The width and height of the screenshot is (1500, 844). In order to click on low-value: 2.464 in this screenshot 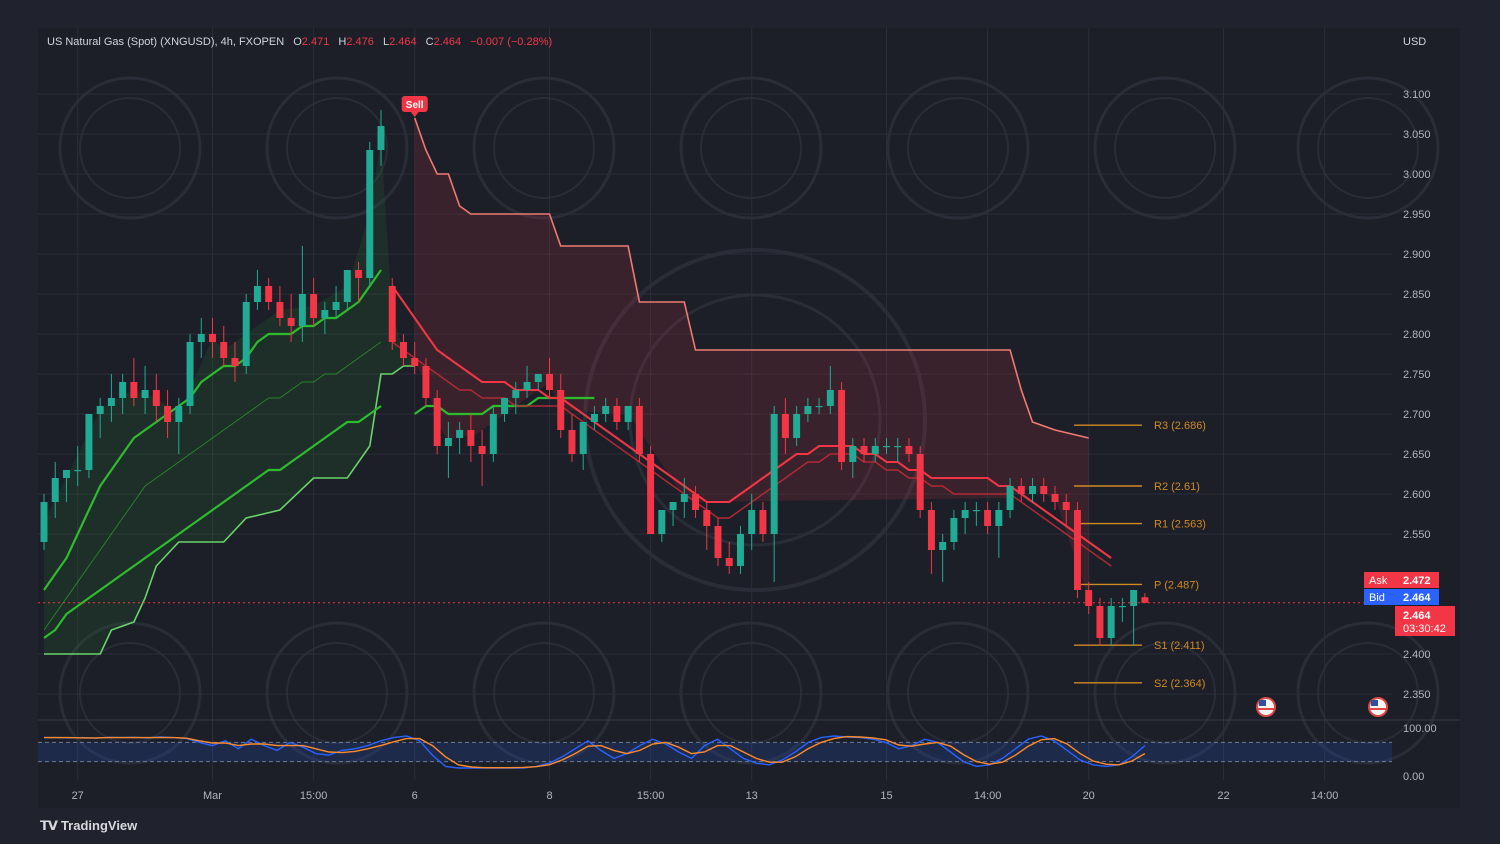, I will do `click(403, 42)`.